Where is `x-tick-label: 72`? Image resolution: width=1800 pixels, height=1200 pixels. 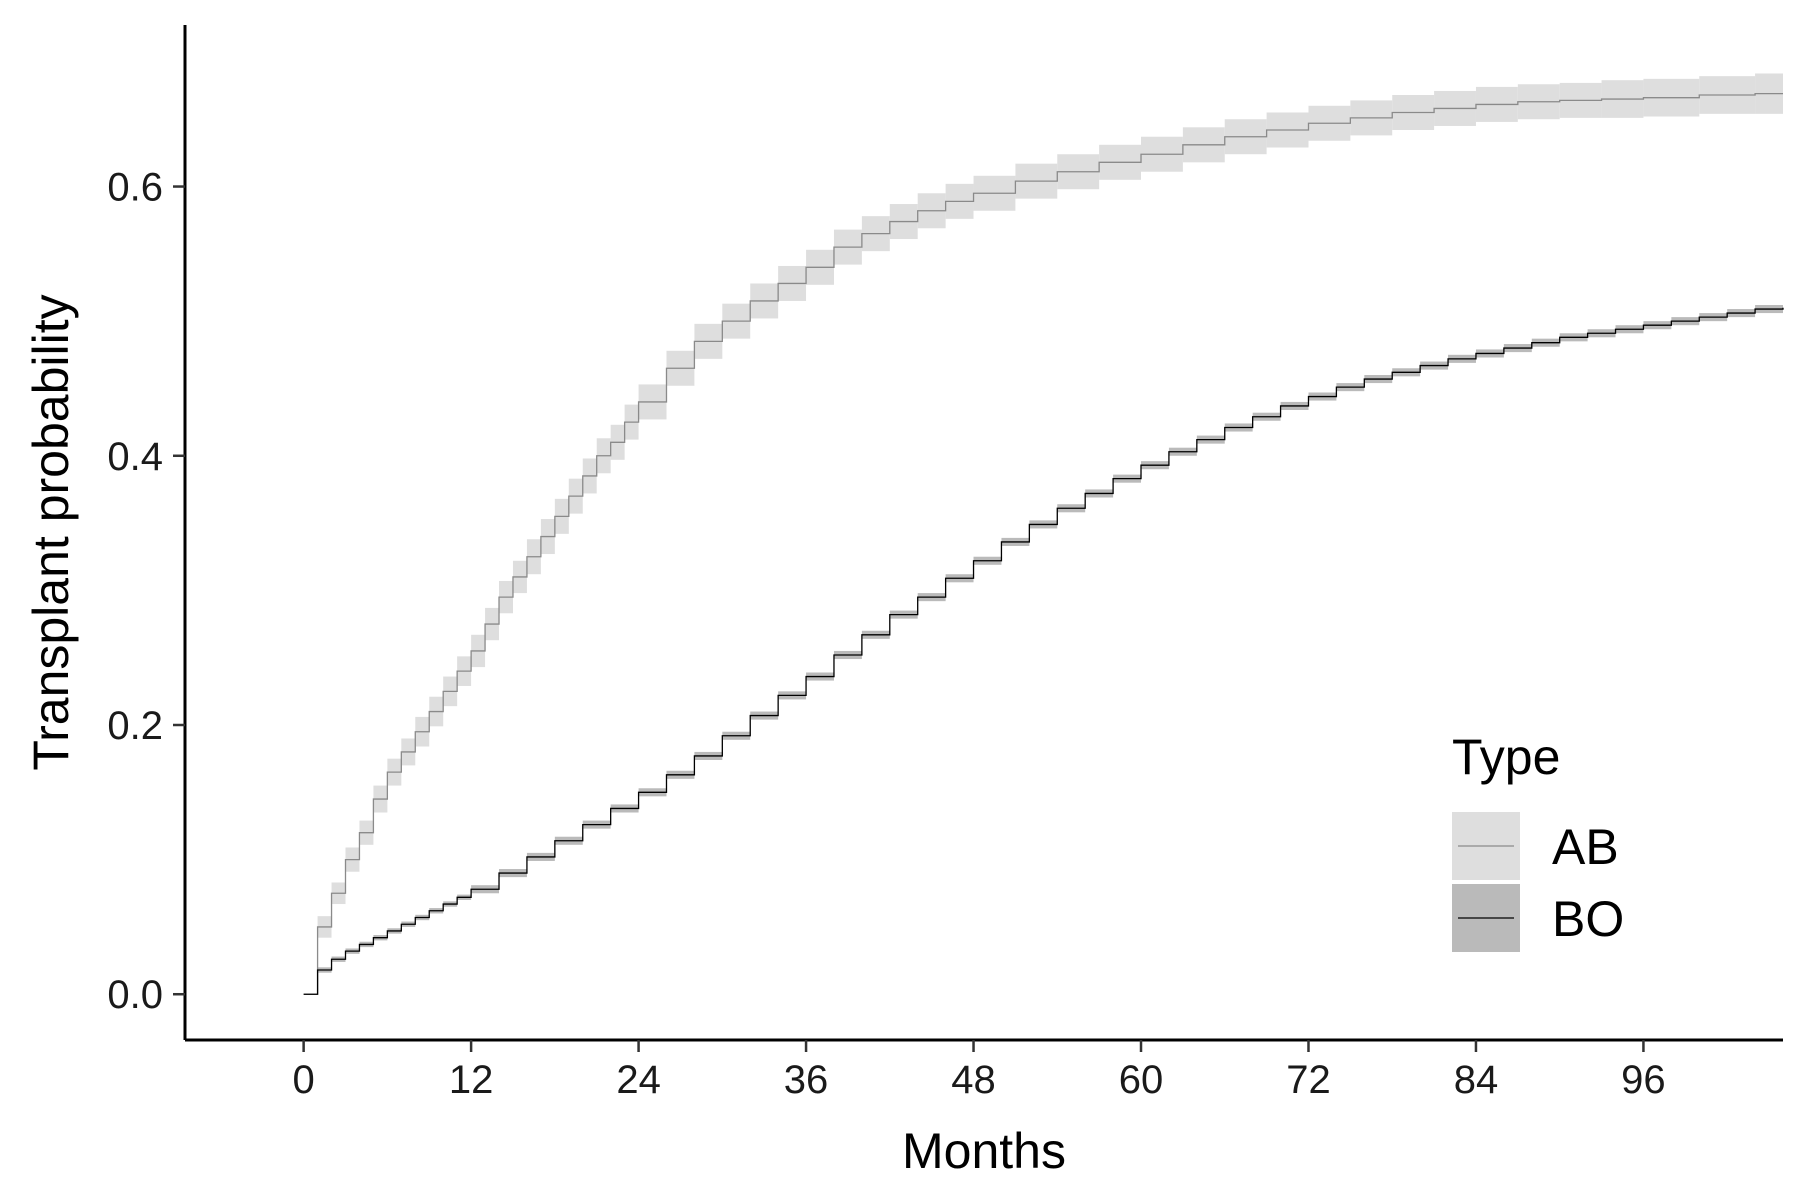
x-tick-label: 72 is located at coordinates (1308, 1080).